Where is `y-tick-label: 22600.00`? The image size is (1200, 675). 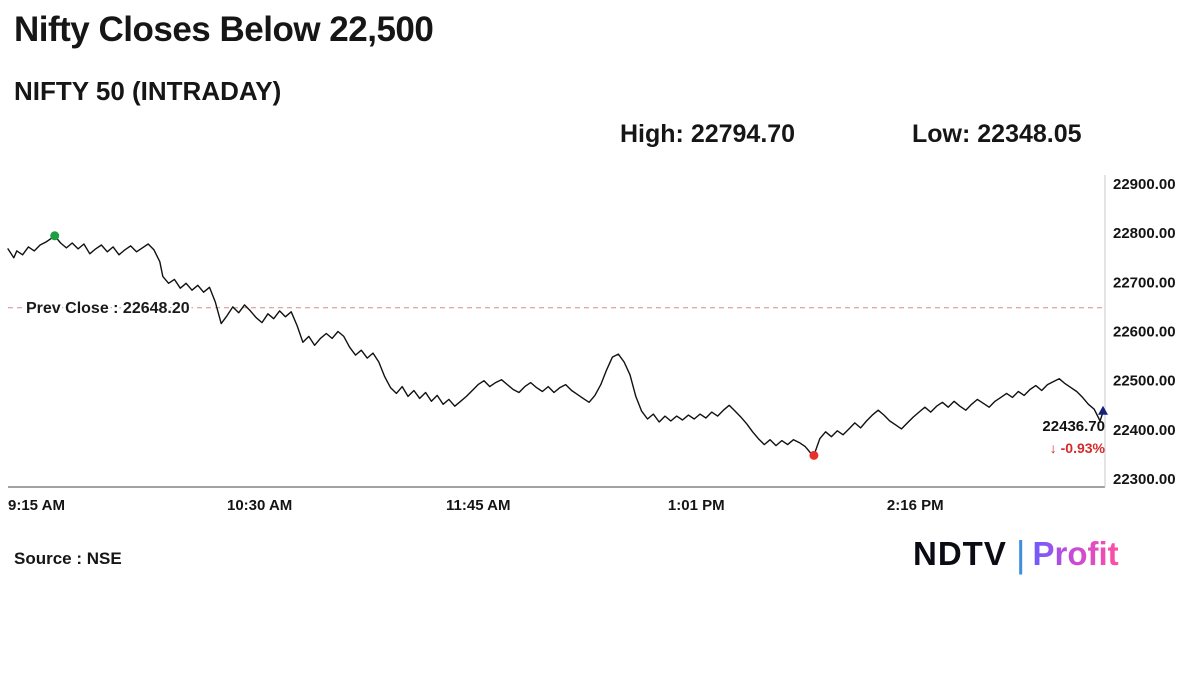
y-tick-label: 22600.00 is located at coordinates (1144, 332).